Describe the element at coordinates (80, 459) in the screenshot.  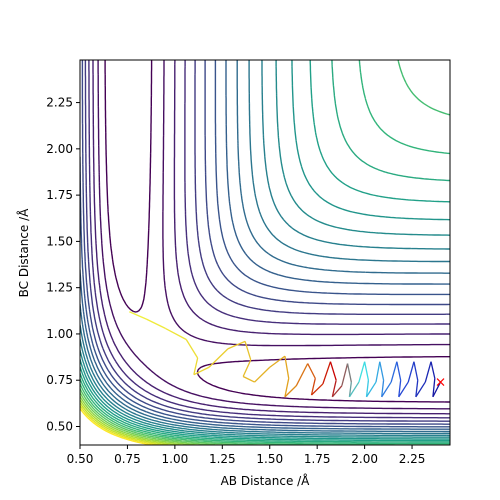
I see `x-tick-label: 0.50` at that location.